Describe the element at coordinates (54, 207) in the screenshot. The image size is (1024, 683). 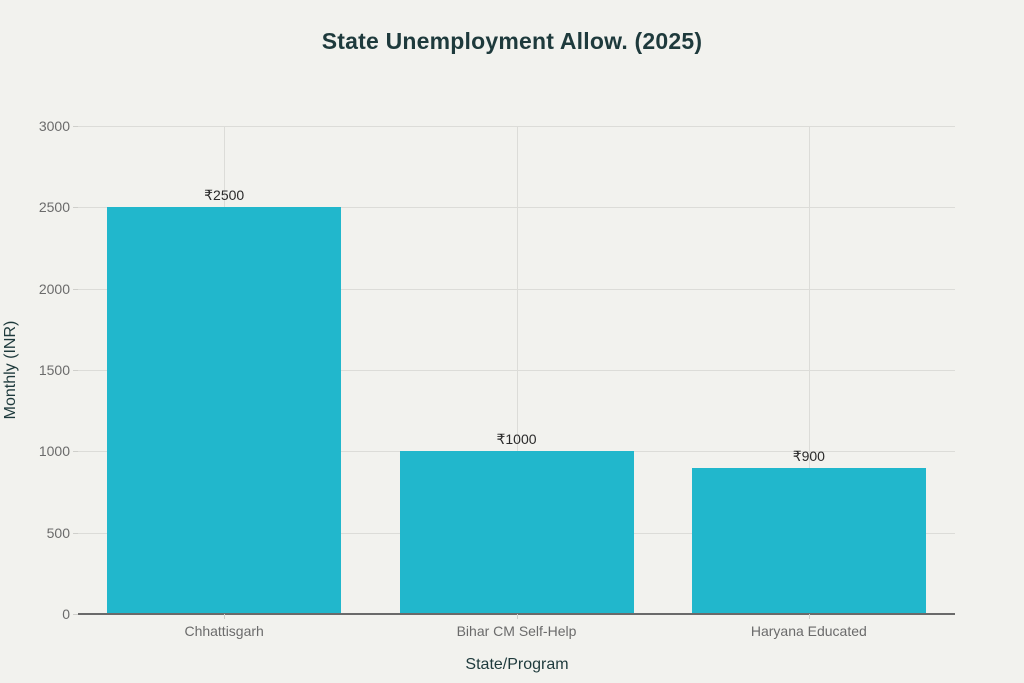
I see `y-tick-label: 2500` at that location.